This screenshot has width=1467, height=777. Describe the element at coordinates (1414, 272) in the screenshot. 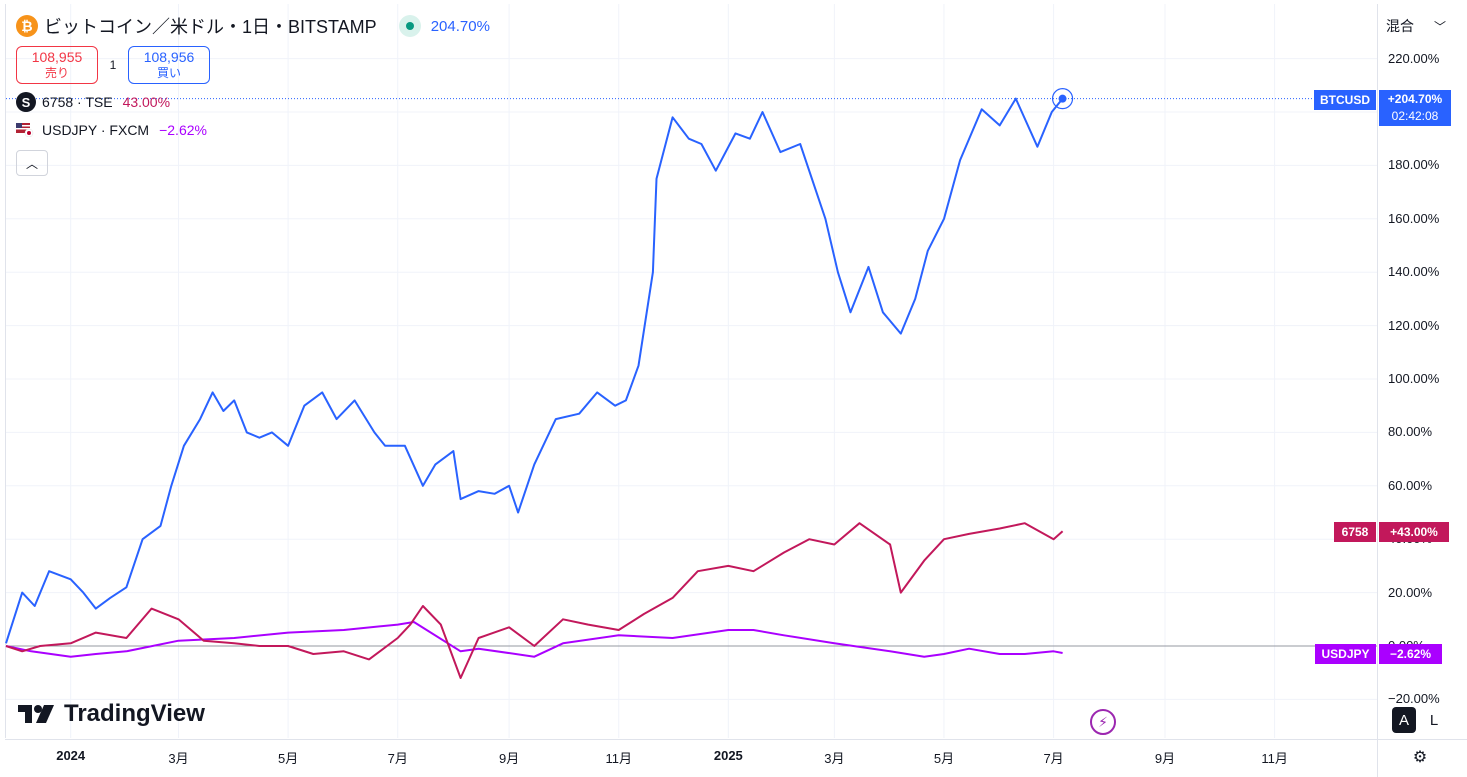

I see `y-tick-label: 140.00%` at that location.